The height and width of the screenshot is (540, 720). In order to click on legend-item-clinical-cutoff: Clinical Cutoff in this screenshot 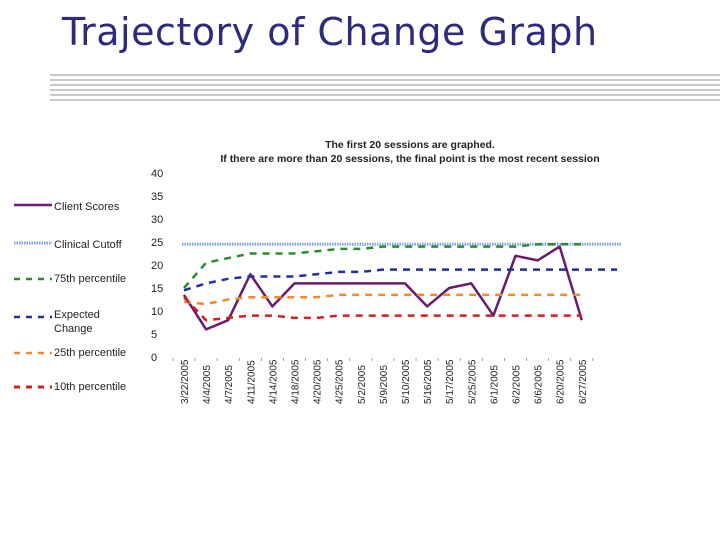, I will do `click(94, 248)`.